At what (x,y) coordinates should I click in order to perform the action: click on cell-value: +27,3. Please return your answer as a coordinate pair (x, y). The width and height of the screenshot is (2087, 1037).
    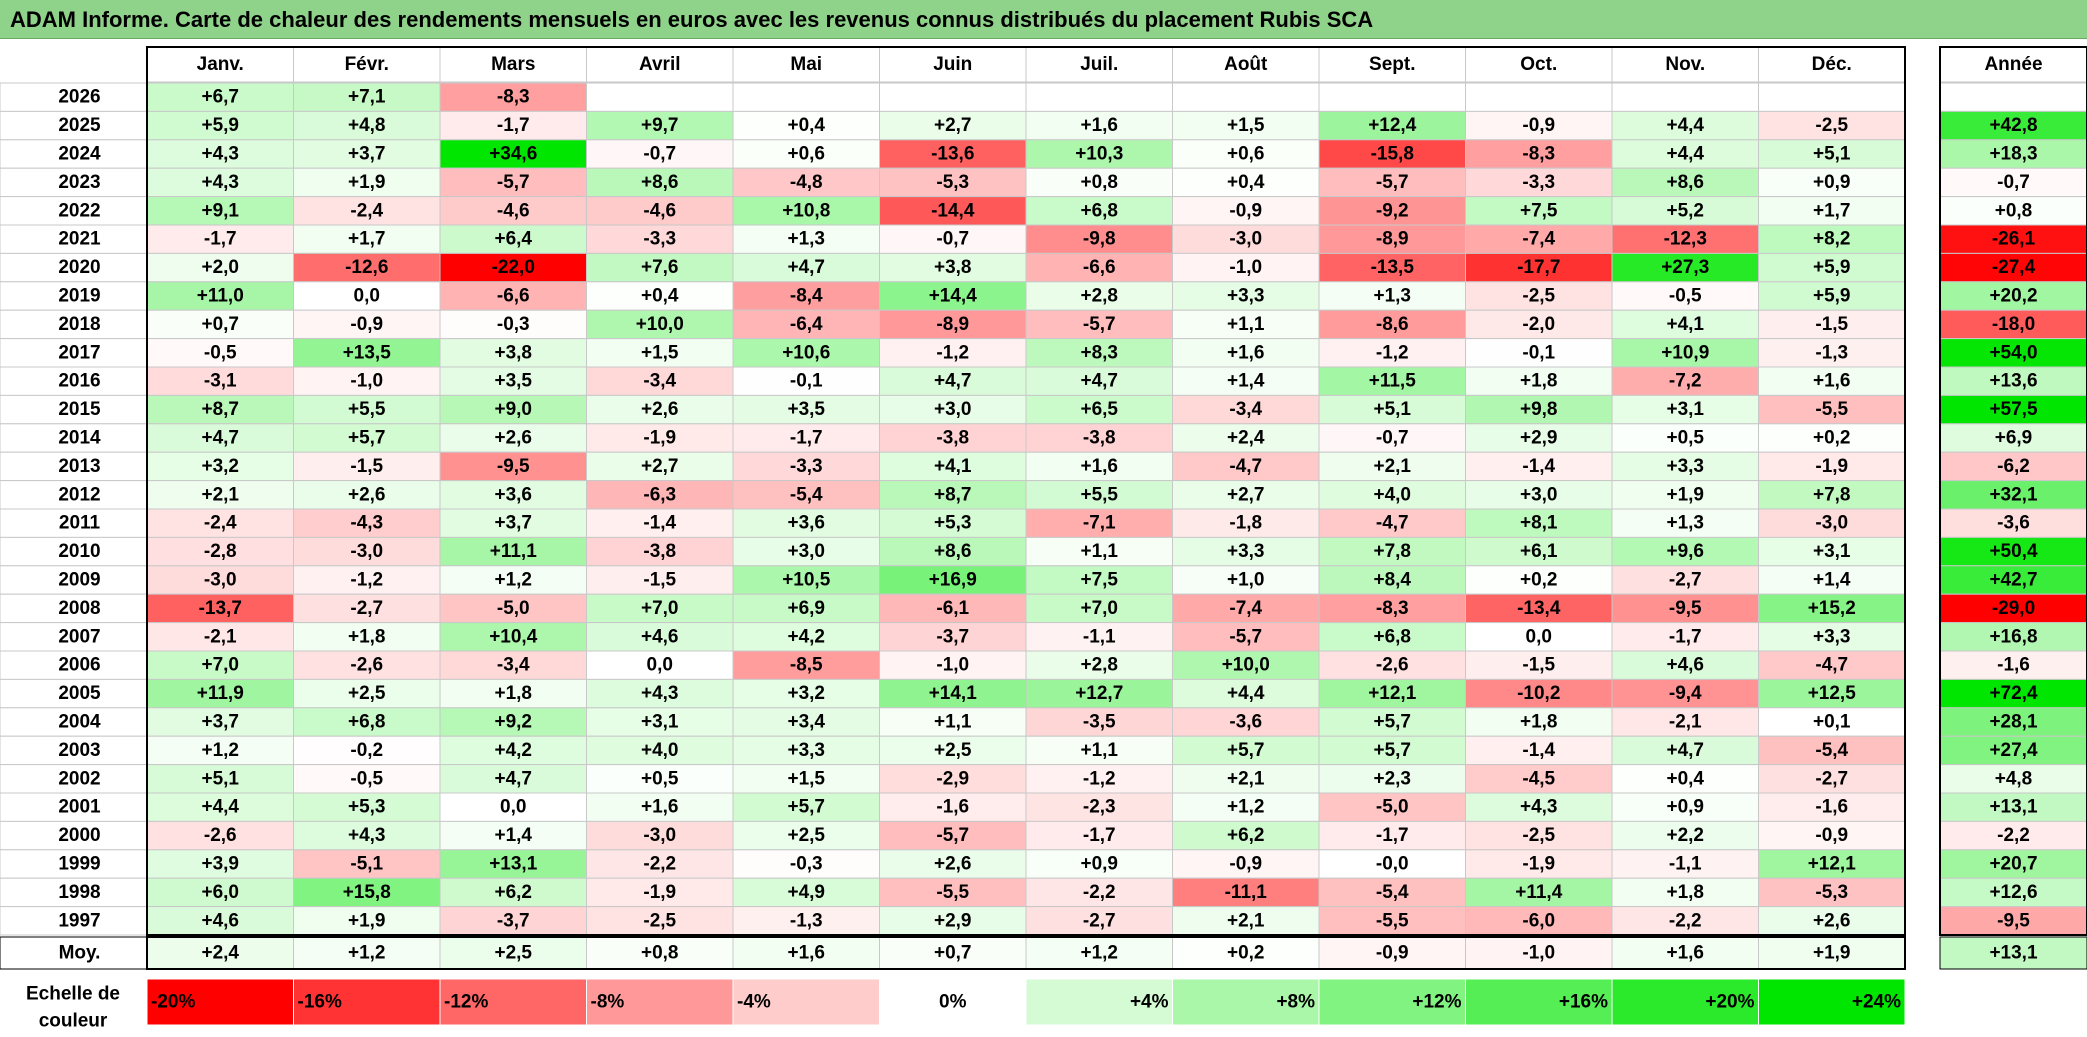
    Looking at the image, I should click on (1685, 267).